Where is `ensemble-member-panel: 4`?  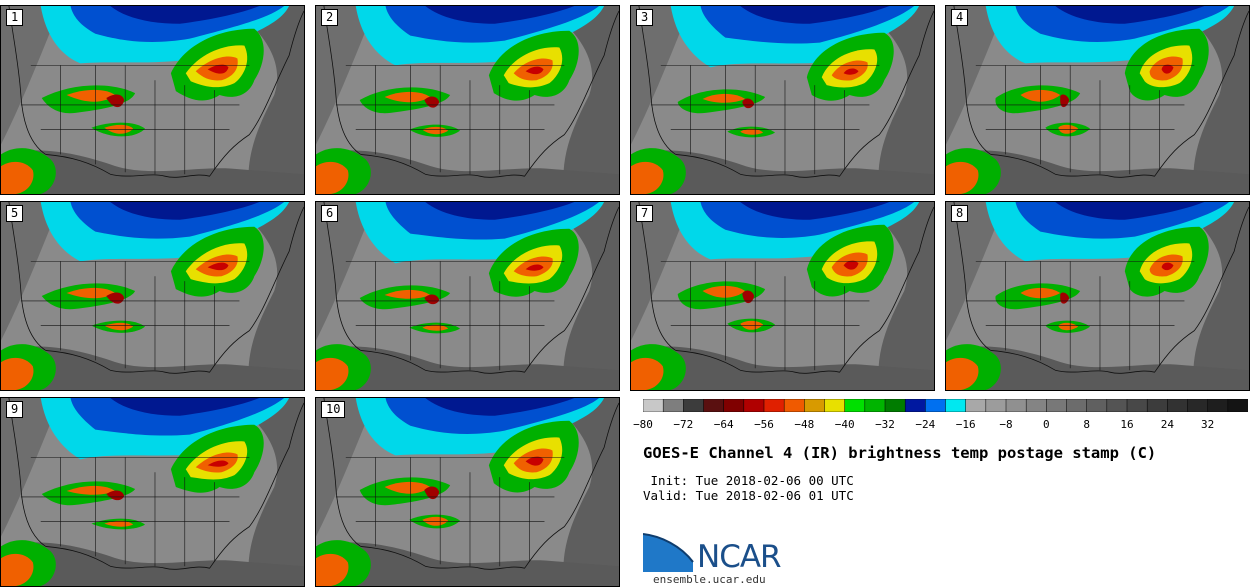
ensemble-member-panel: 4 is located at coordinates (1097, 100).